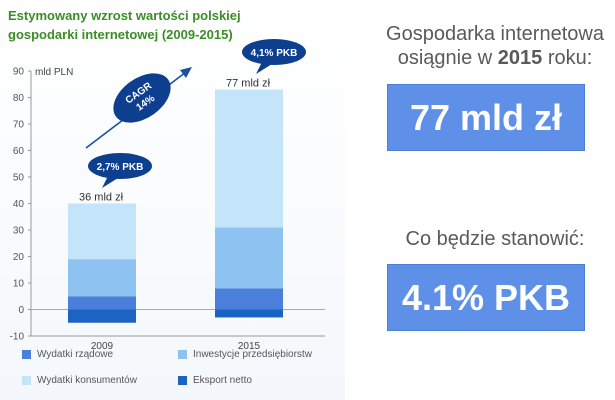 This screenshot has width=615, height=400. I want to click on legend-label: Inwestycje przedsiębiorstw, so click(252, 354).